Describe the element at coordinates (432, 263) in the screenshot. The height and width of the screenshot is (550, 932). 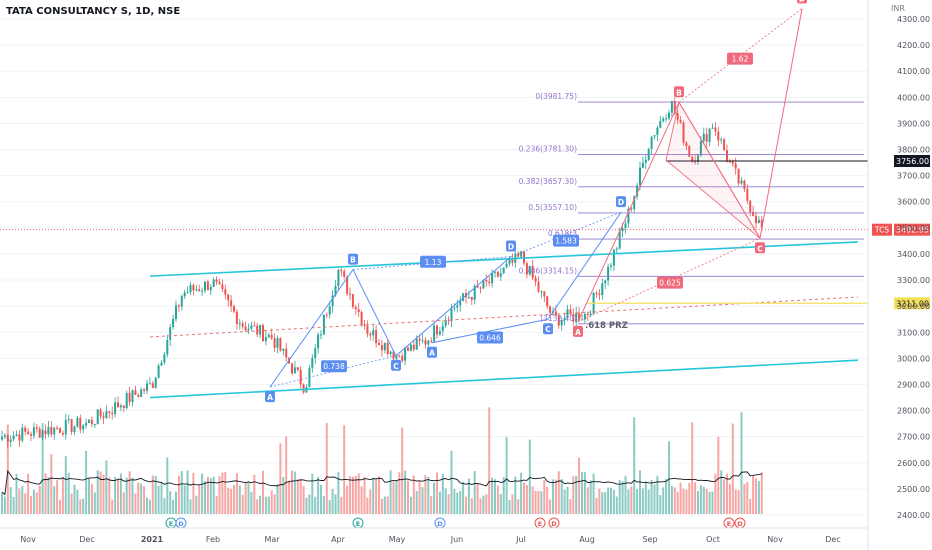
I see `harmonic-dotted-connector` at that location.